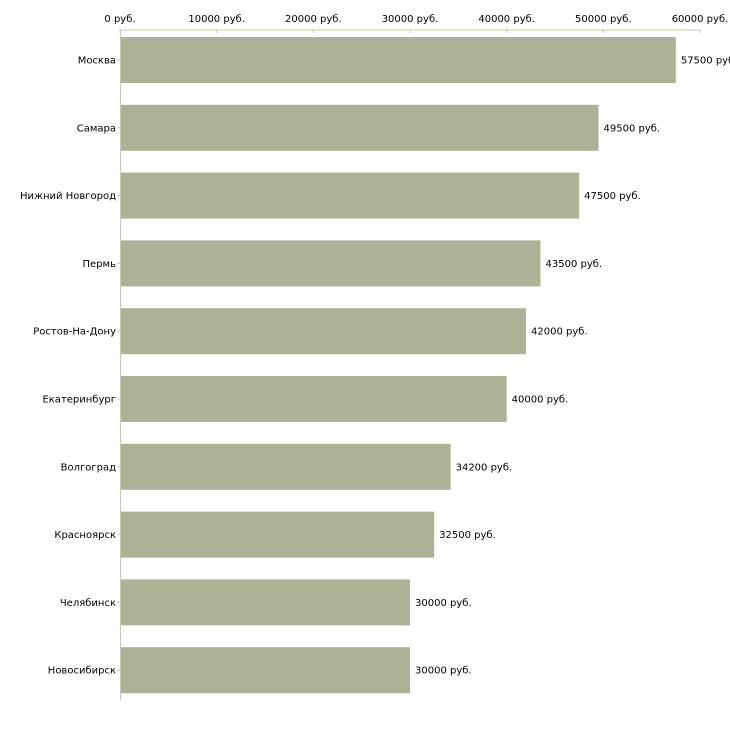 Image resolution: width=730 pixels, height=734 pixels. What do you see at coordinates (506, 19) in the screenshot?
I see `x-tick-label: 40000 руб.` at bounding box center [506, 19].